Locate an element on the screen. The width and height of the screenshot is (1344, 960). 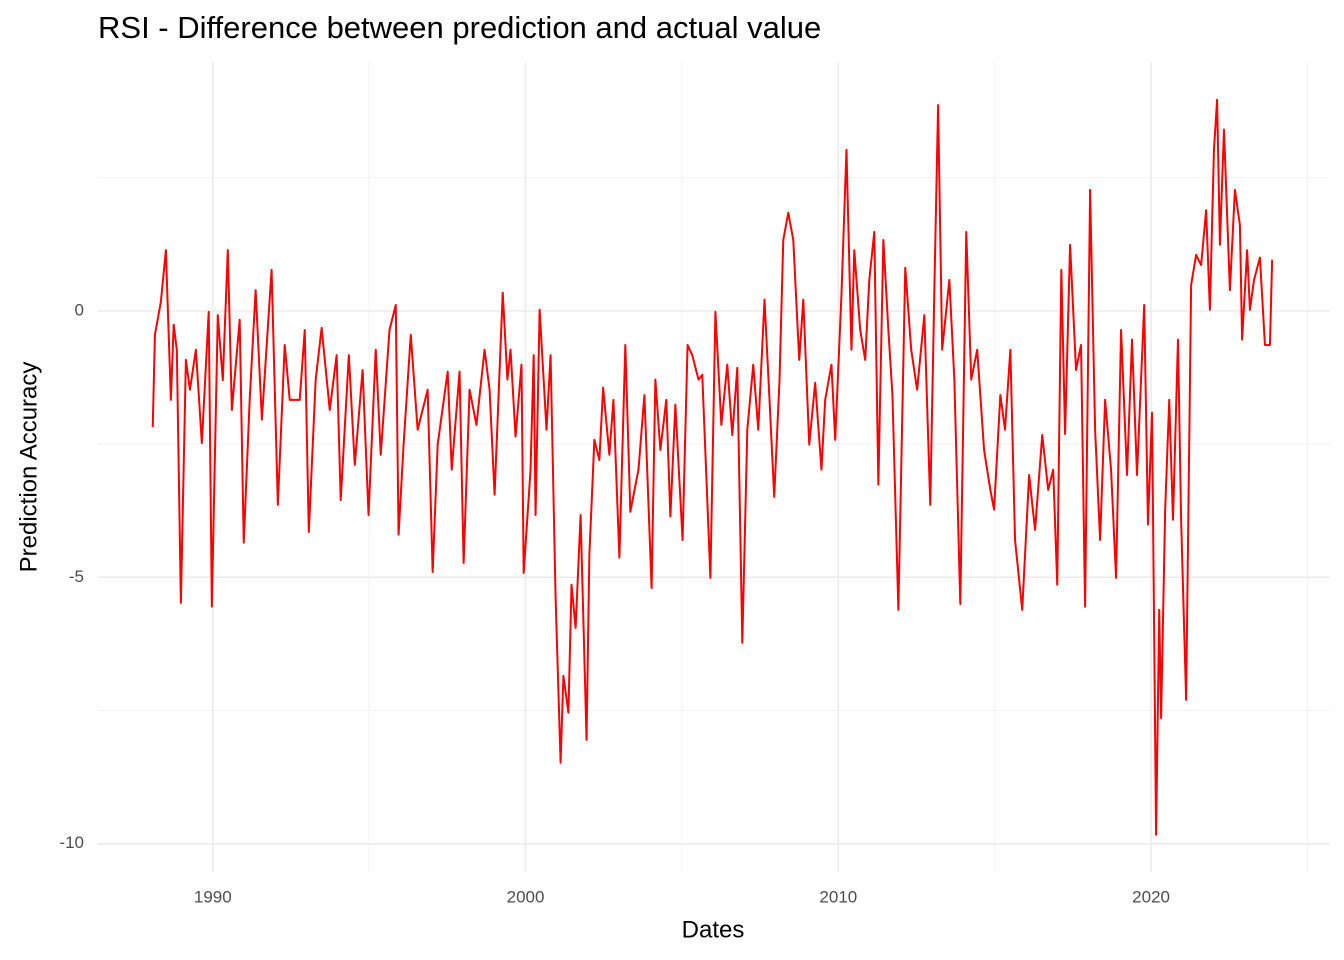
x-tick-label: 2020 is located at coordinates (1151, 896).